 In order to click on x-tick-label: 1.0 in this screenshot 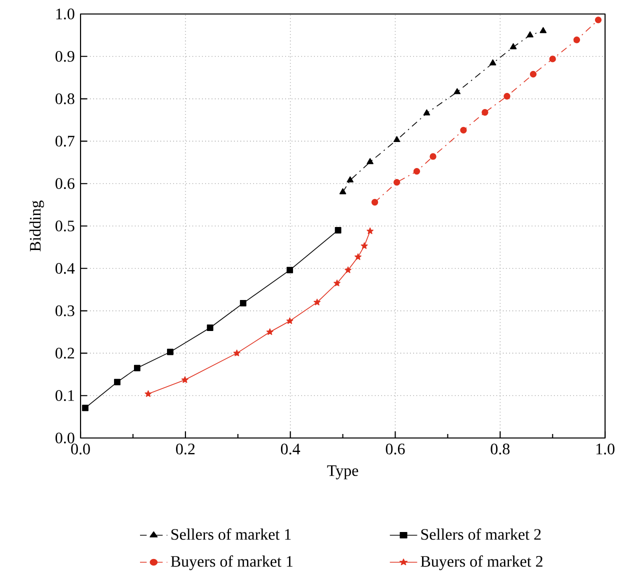, I will do `click(605, 449)`.